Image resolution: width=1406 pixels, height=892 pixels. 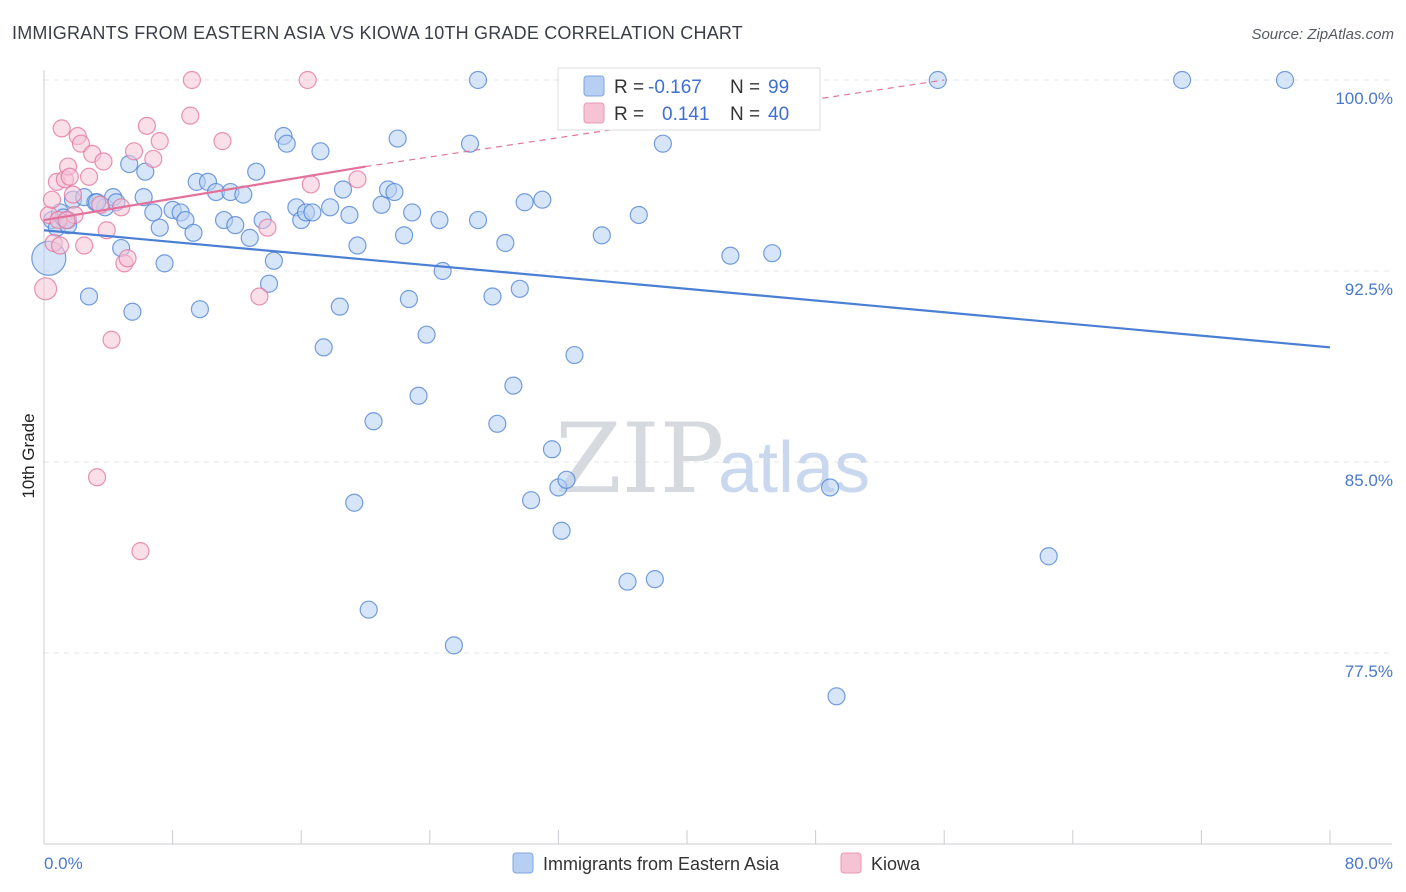 What do you see at coordinates (594, 86) in the screenshot?
I see `stats-legend-swatch-blue` at bounding box center [594, 86].